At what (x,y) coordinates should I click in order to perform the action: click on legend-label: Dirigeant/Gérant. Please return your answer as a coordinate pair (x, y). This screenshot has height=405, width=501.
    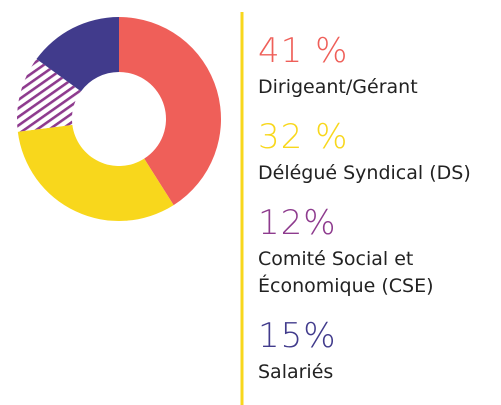
    Looking at the image, I should click on (338, 87).